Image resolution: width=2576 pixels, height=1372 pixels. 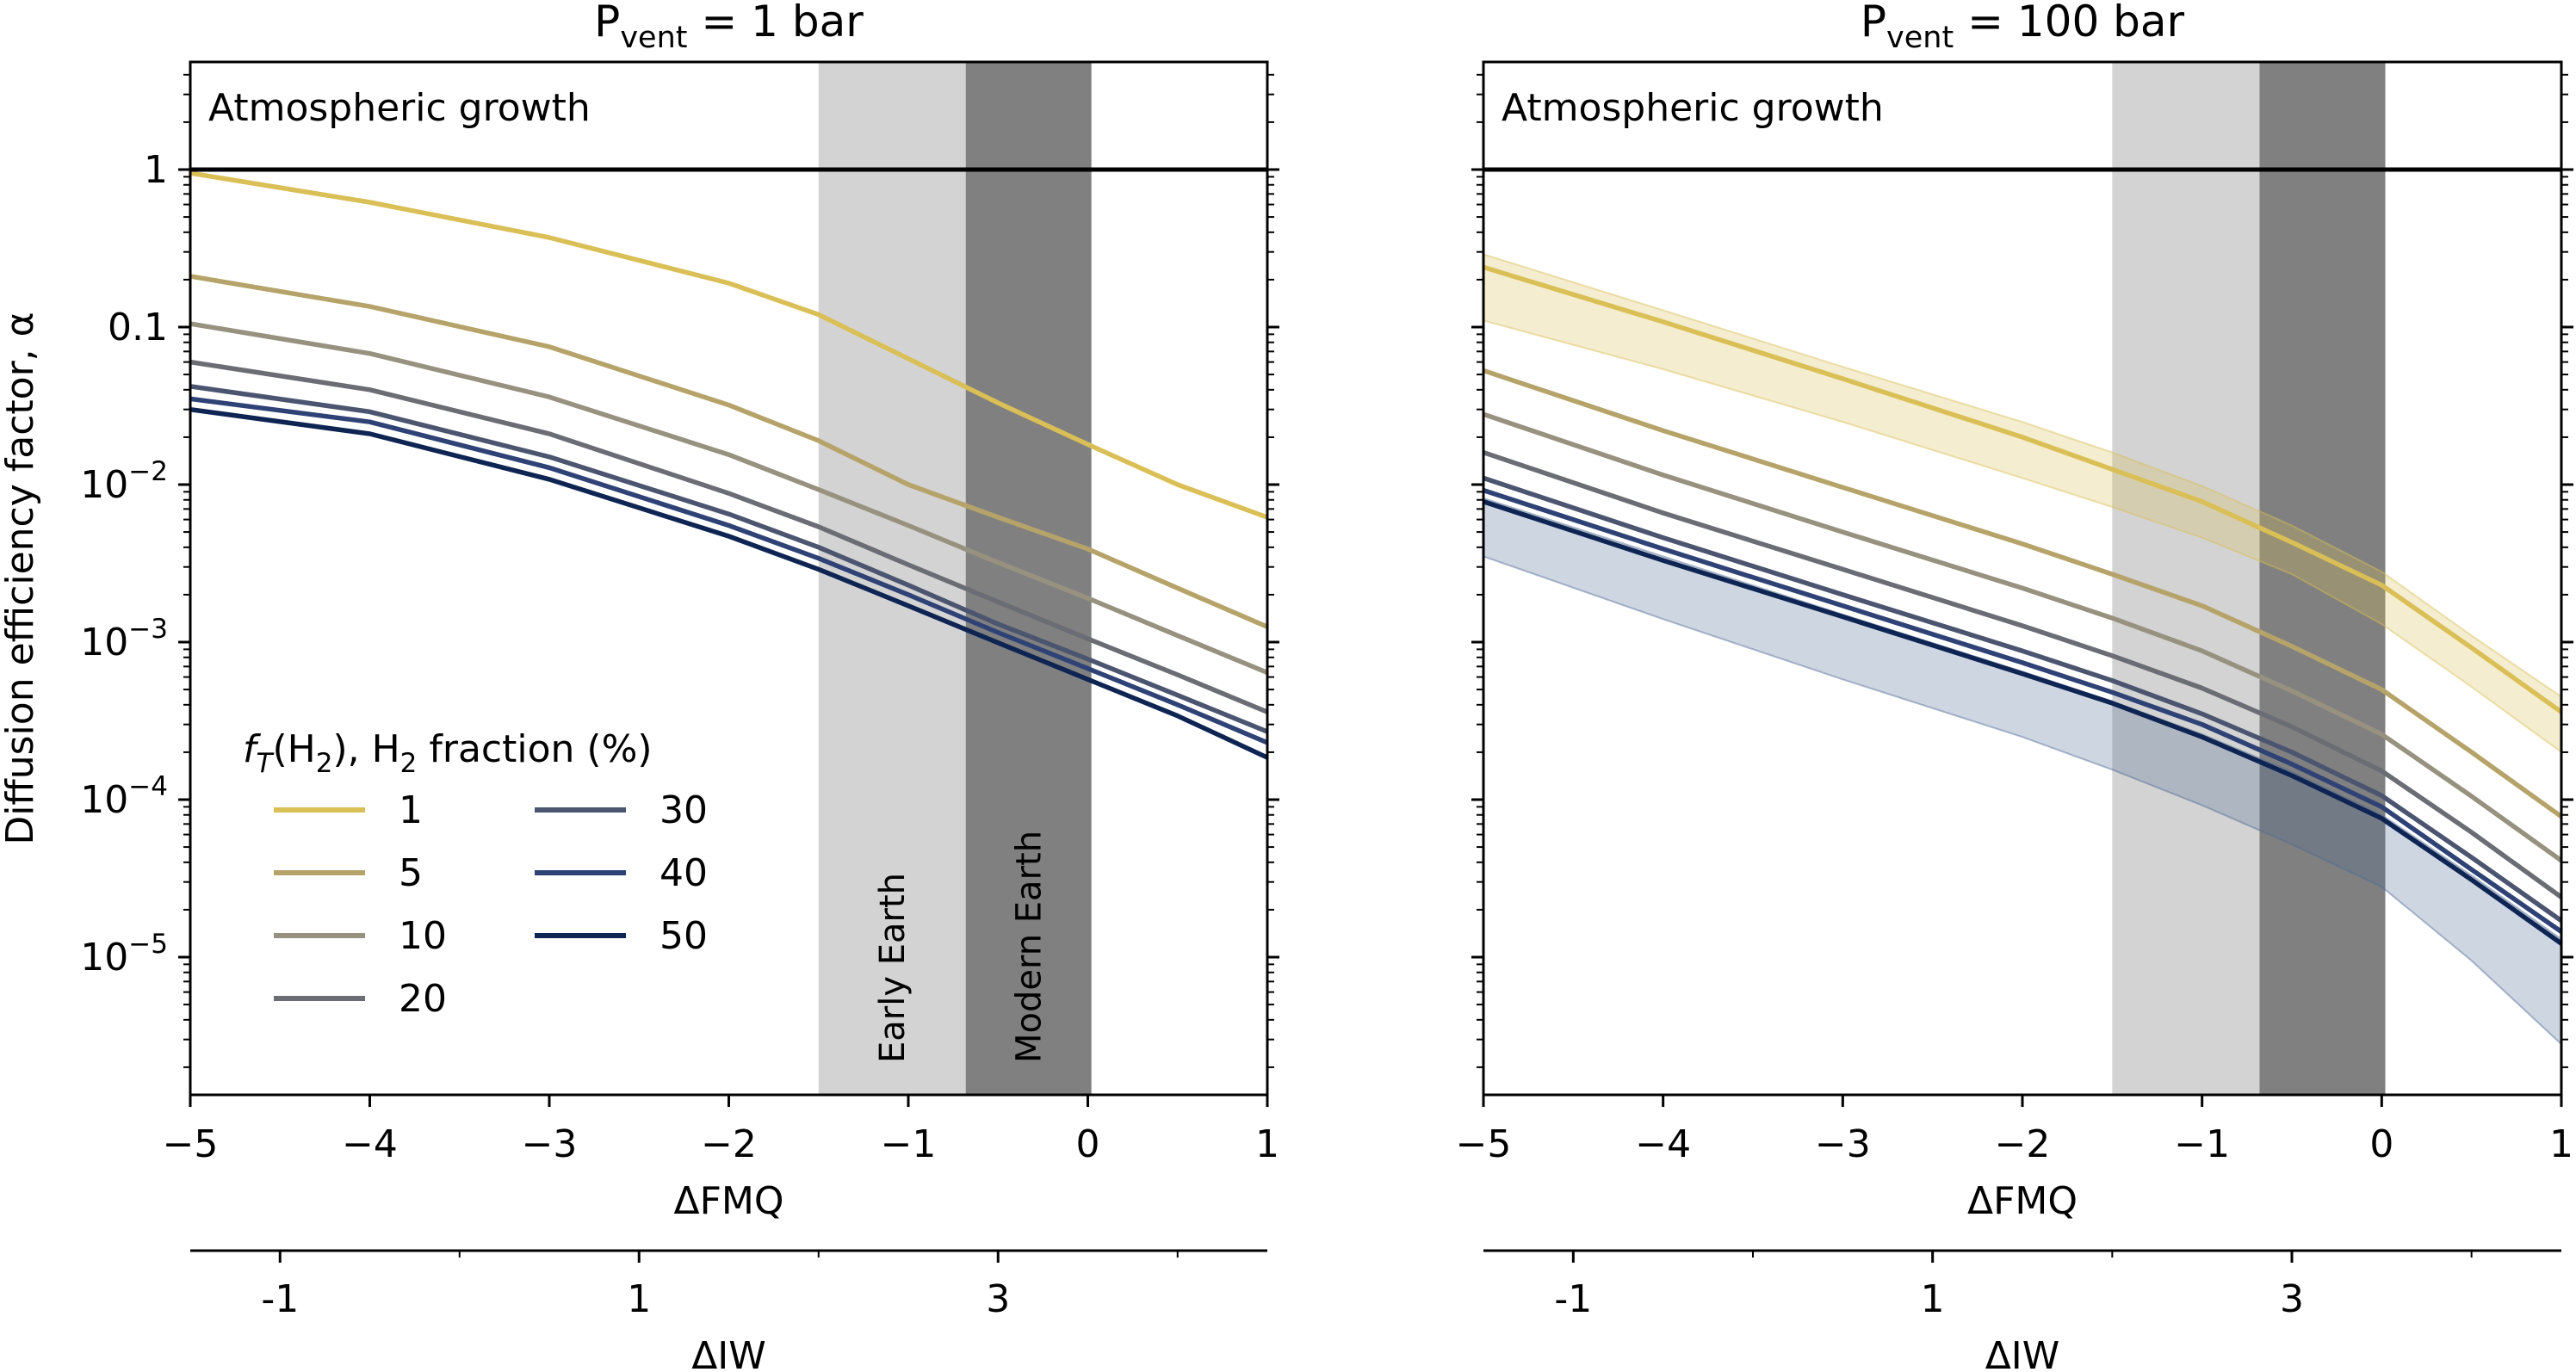 What do you see at coordinates (138, 327) in the screenshot?
I see `y-tick-label: 0.1` at bounding box center [138, 327].